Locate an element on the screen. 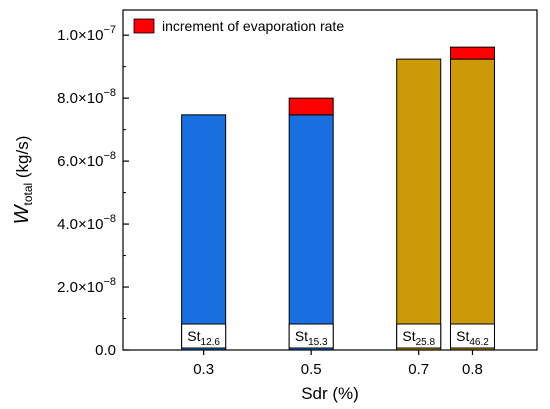 The height and width of the screenshot is (409, 550). y-tick-label: 0.0 is located at coordinates (105, 350).